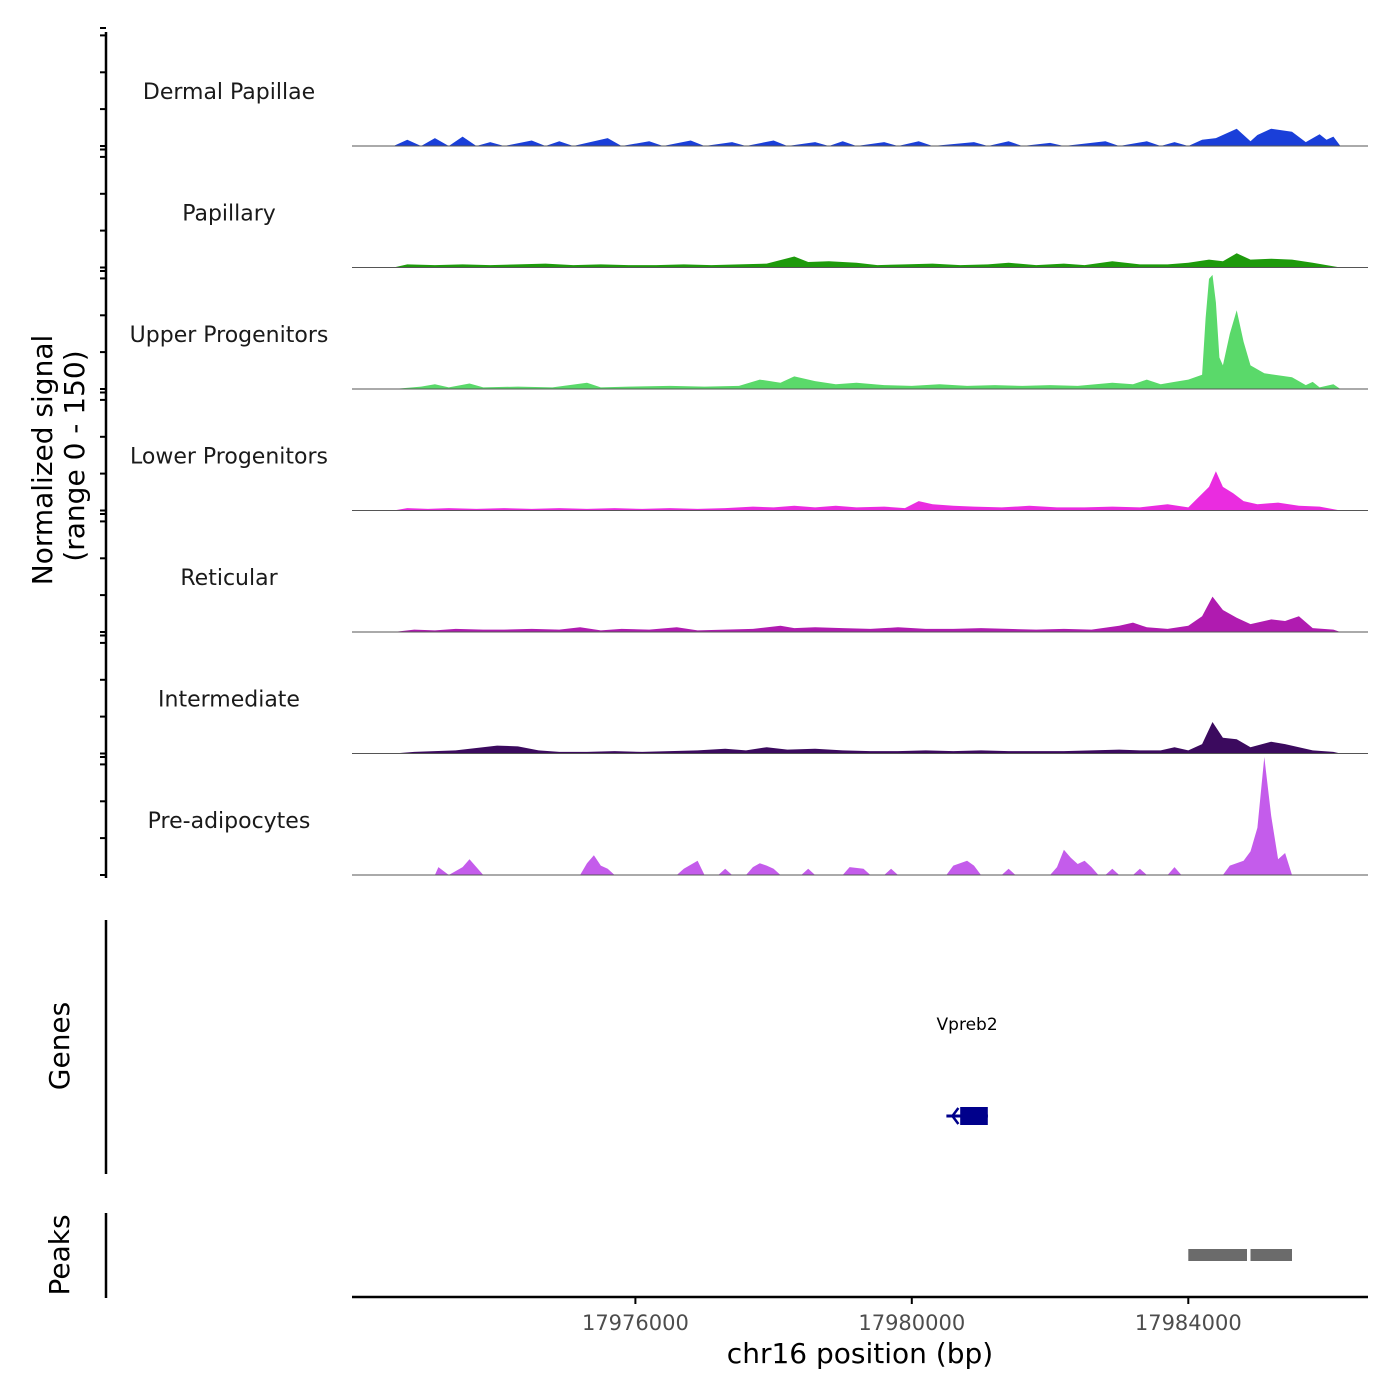  Describe the element at coordinates (104, 662) in the screenshot. I see `left-axes` at that location.